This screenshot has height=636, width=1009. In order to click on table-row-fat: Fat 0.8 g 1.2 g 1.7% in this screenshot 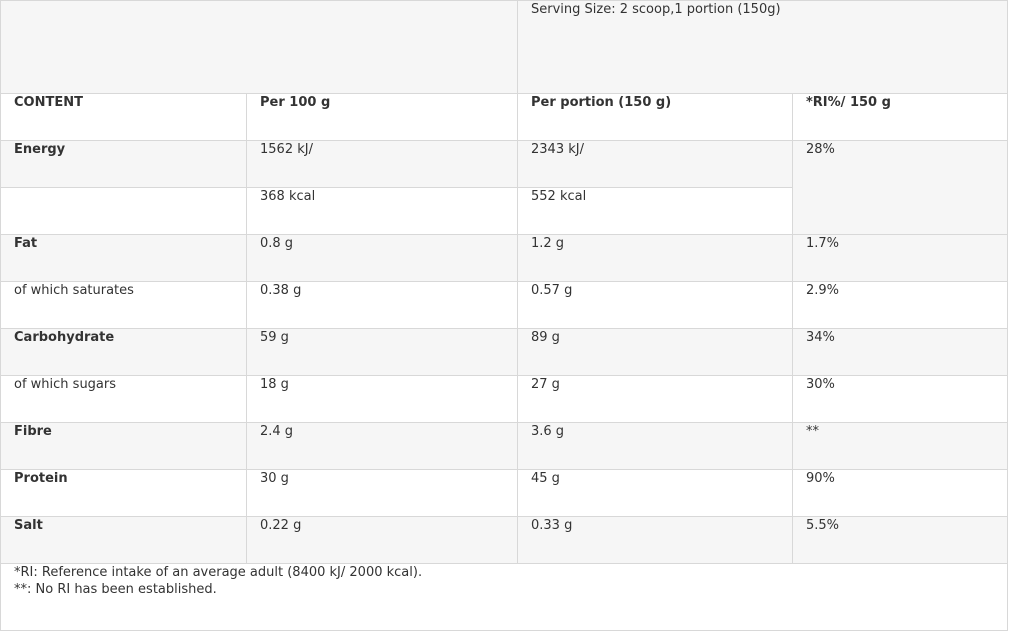, I will do `click(504, 258)`.